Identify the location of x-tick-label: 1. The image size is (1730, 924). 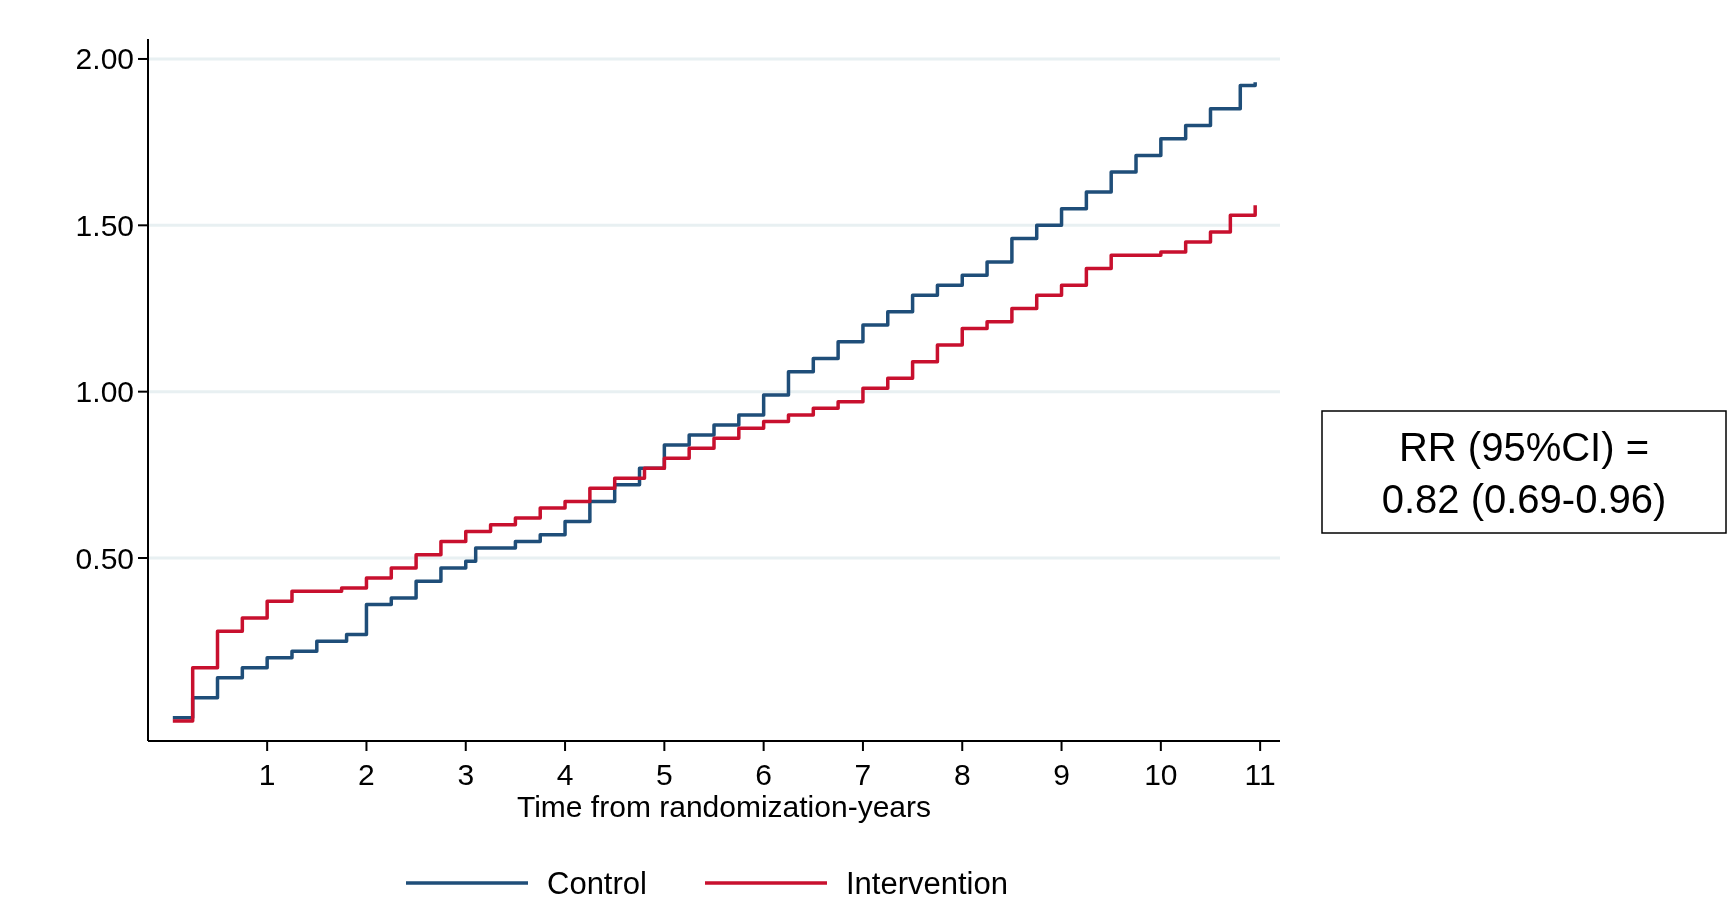
(267, 774).